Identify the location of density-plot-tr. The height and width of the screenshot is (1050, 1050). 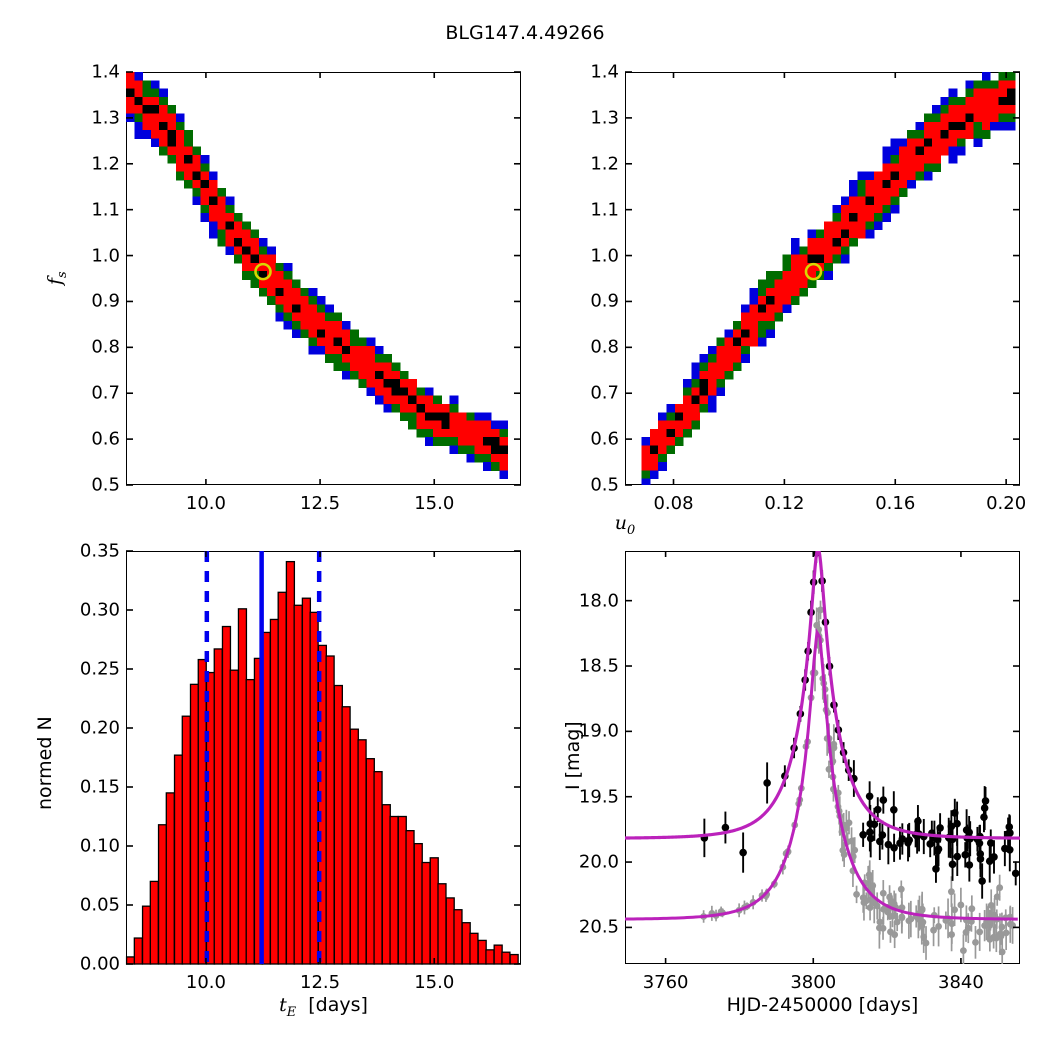
(822, 278).